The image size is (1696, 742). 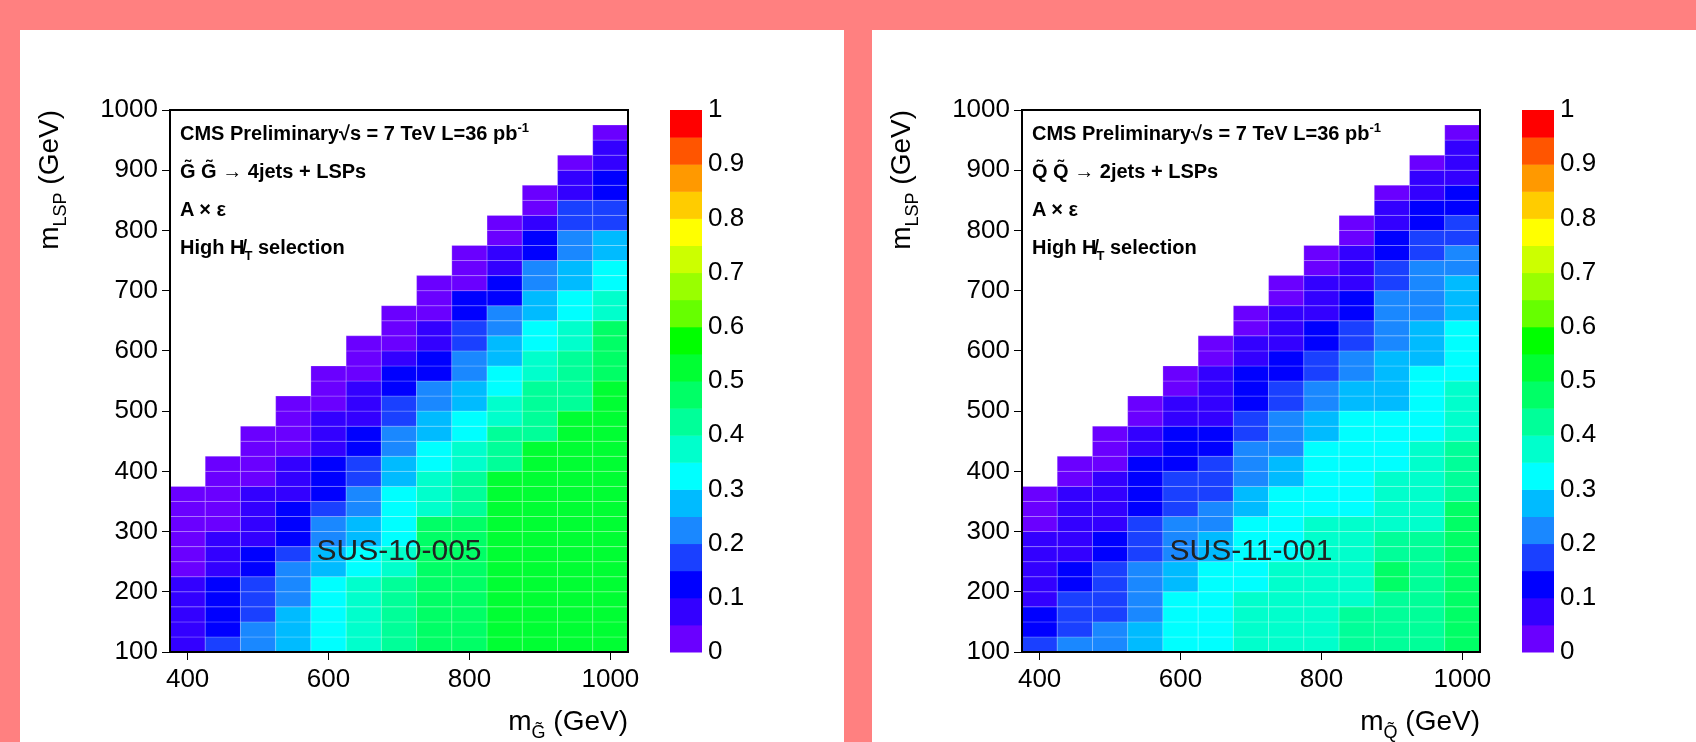 I want to click on annotation: Q̃ Q̃ → 2jets + LSPs, so click(x=1125, y=170).